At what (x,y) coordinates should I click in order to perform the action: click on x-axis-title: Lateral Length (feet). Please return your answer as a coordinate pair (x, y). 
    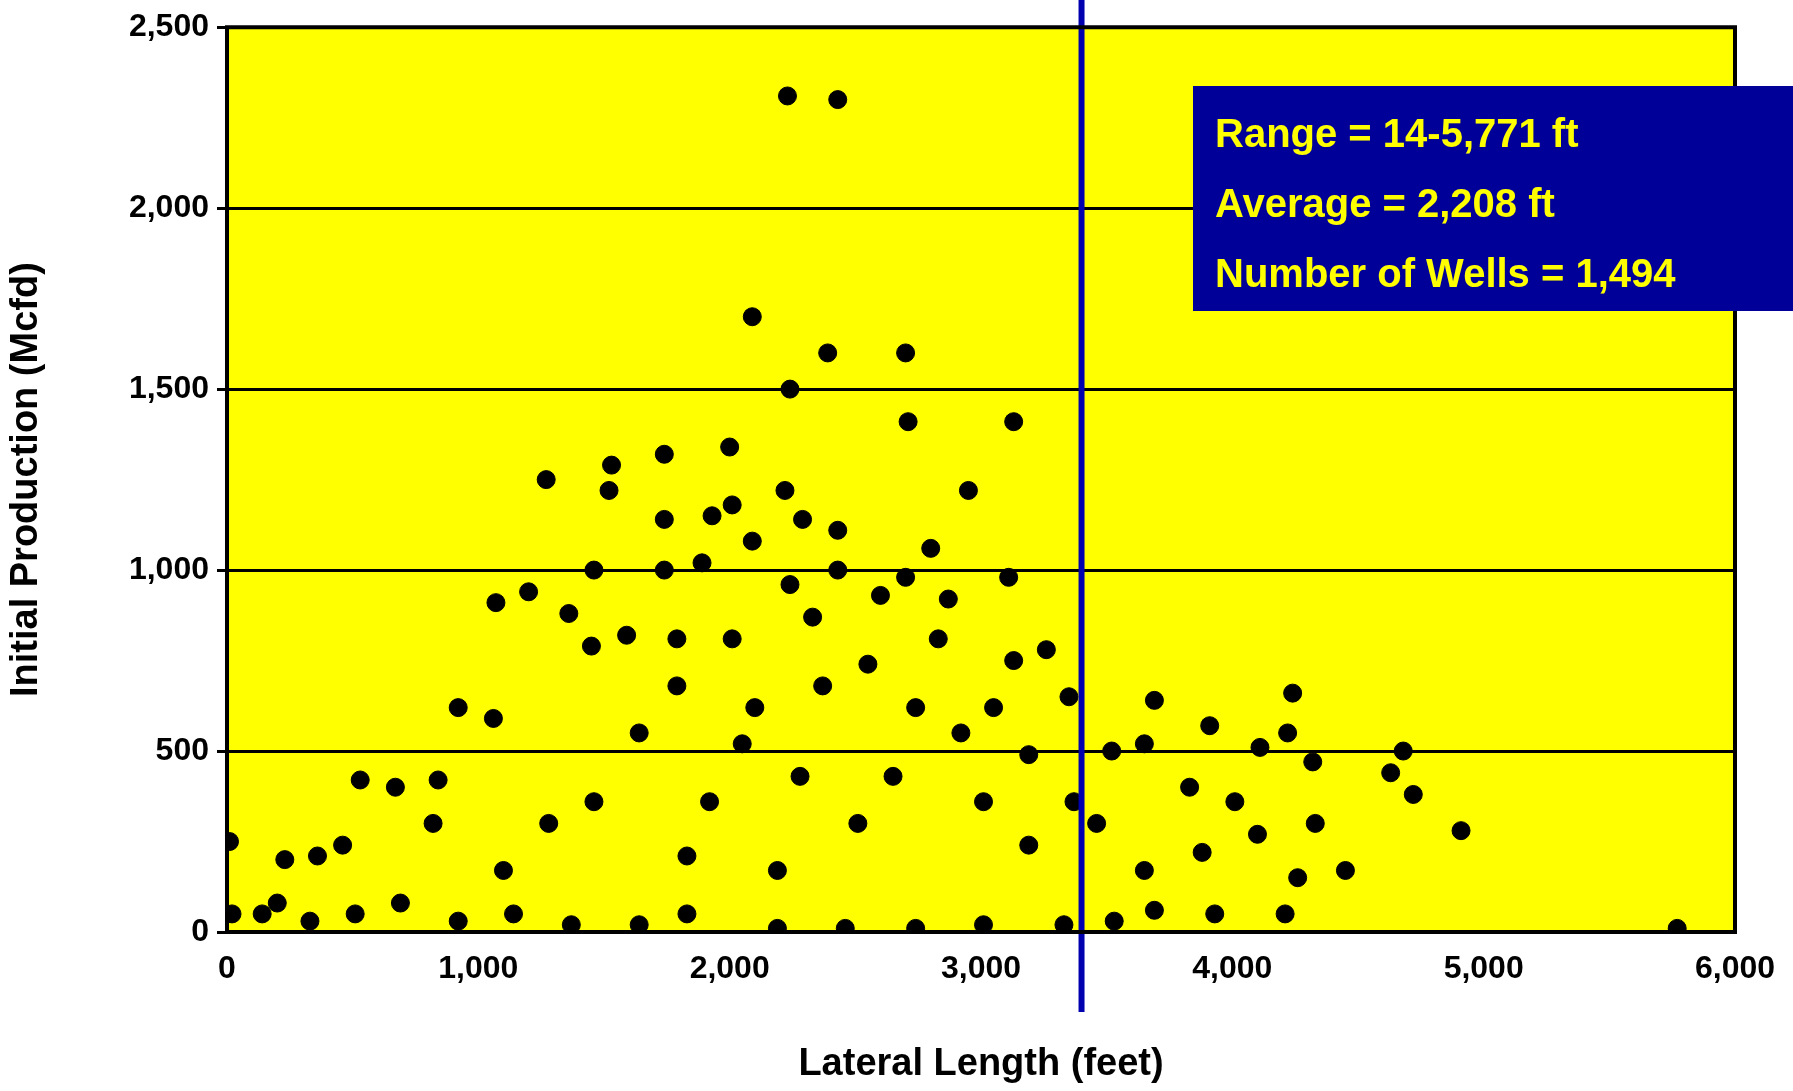
    Looking at the image, I should click on (981, 1061).